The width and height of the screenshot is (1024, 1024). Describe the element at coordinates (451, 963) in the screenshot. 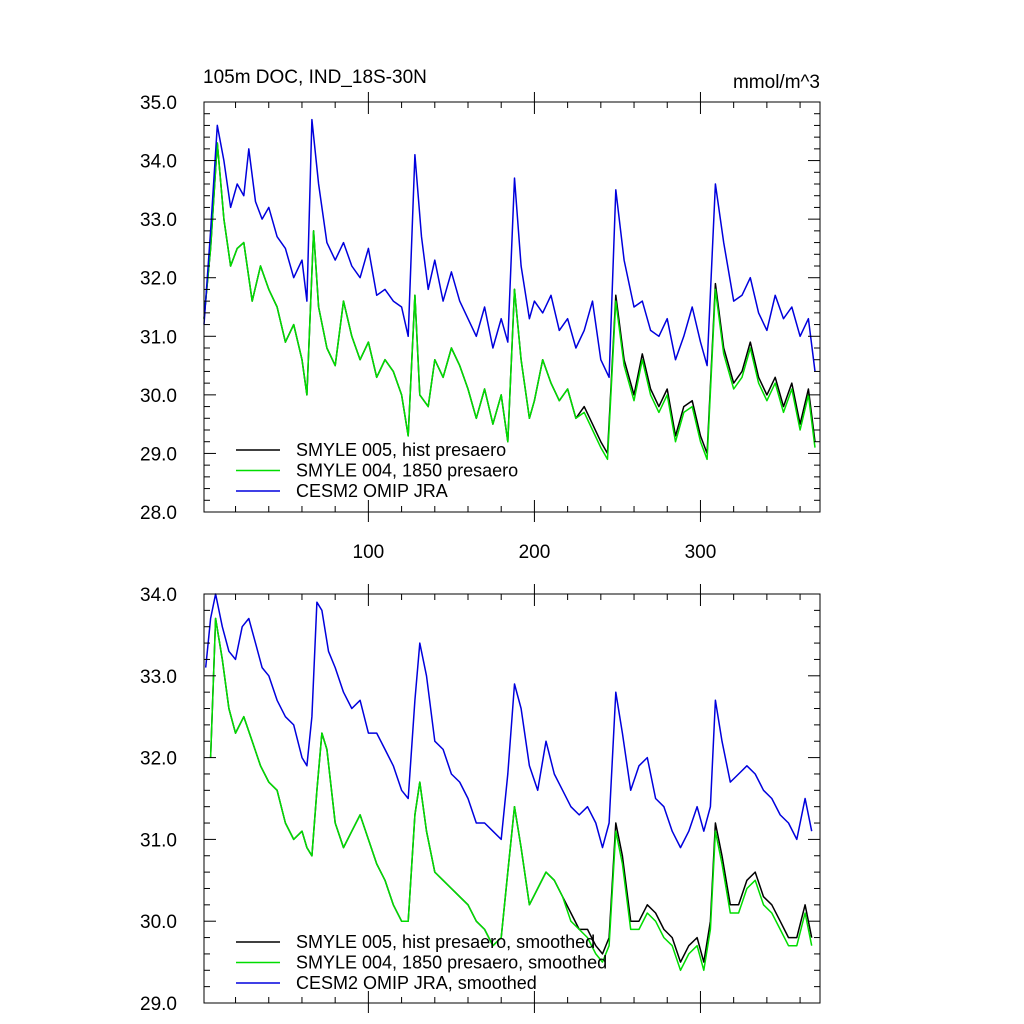

I see `legend-label-2: SMYLE 004, 1850 presaero, smoothed` at that location.